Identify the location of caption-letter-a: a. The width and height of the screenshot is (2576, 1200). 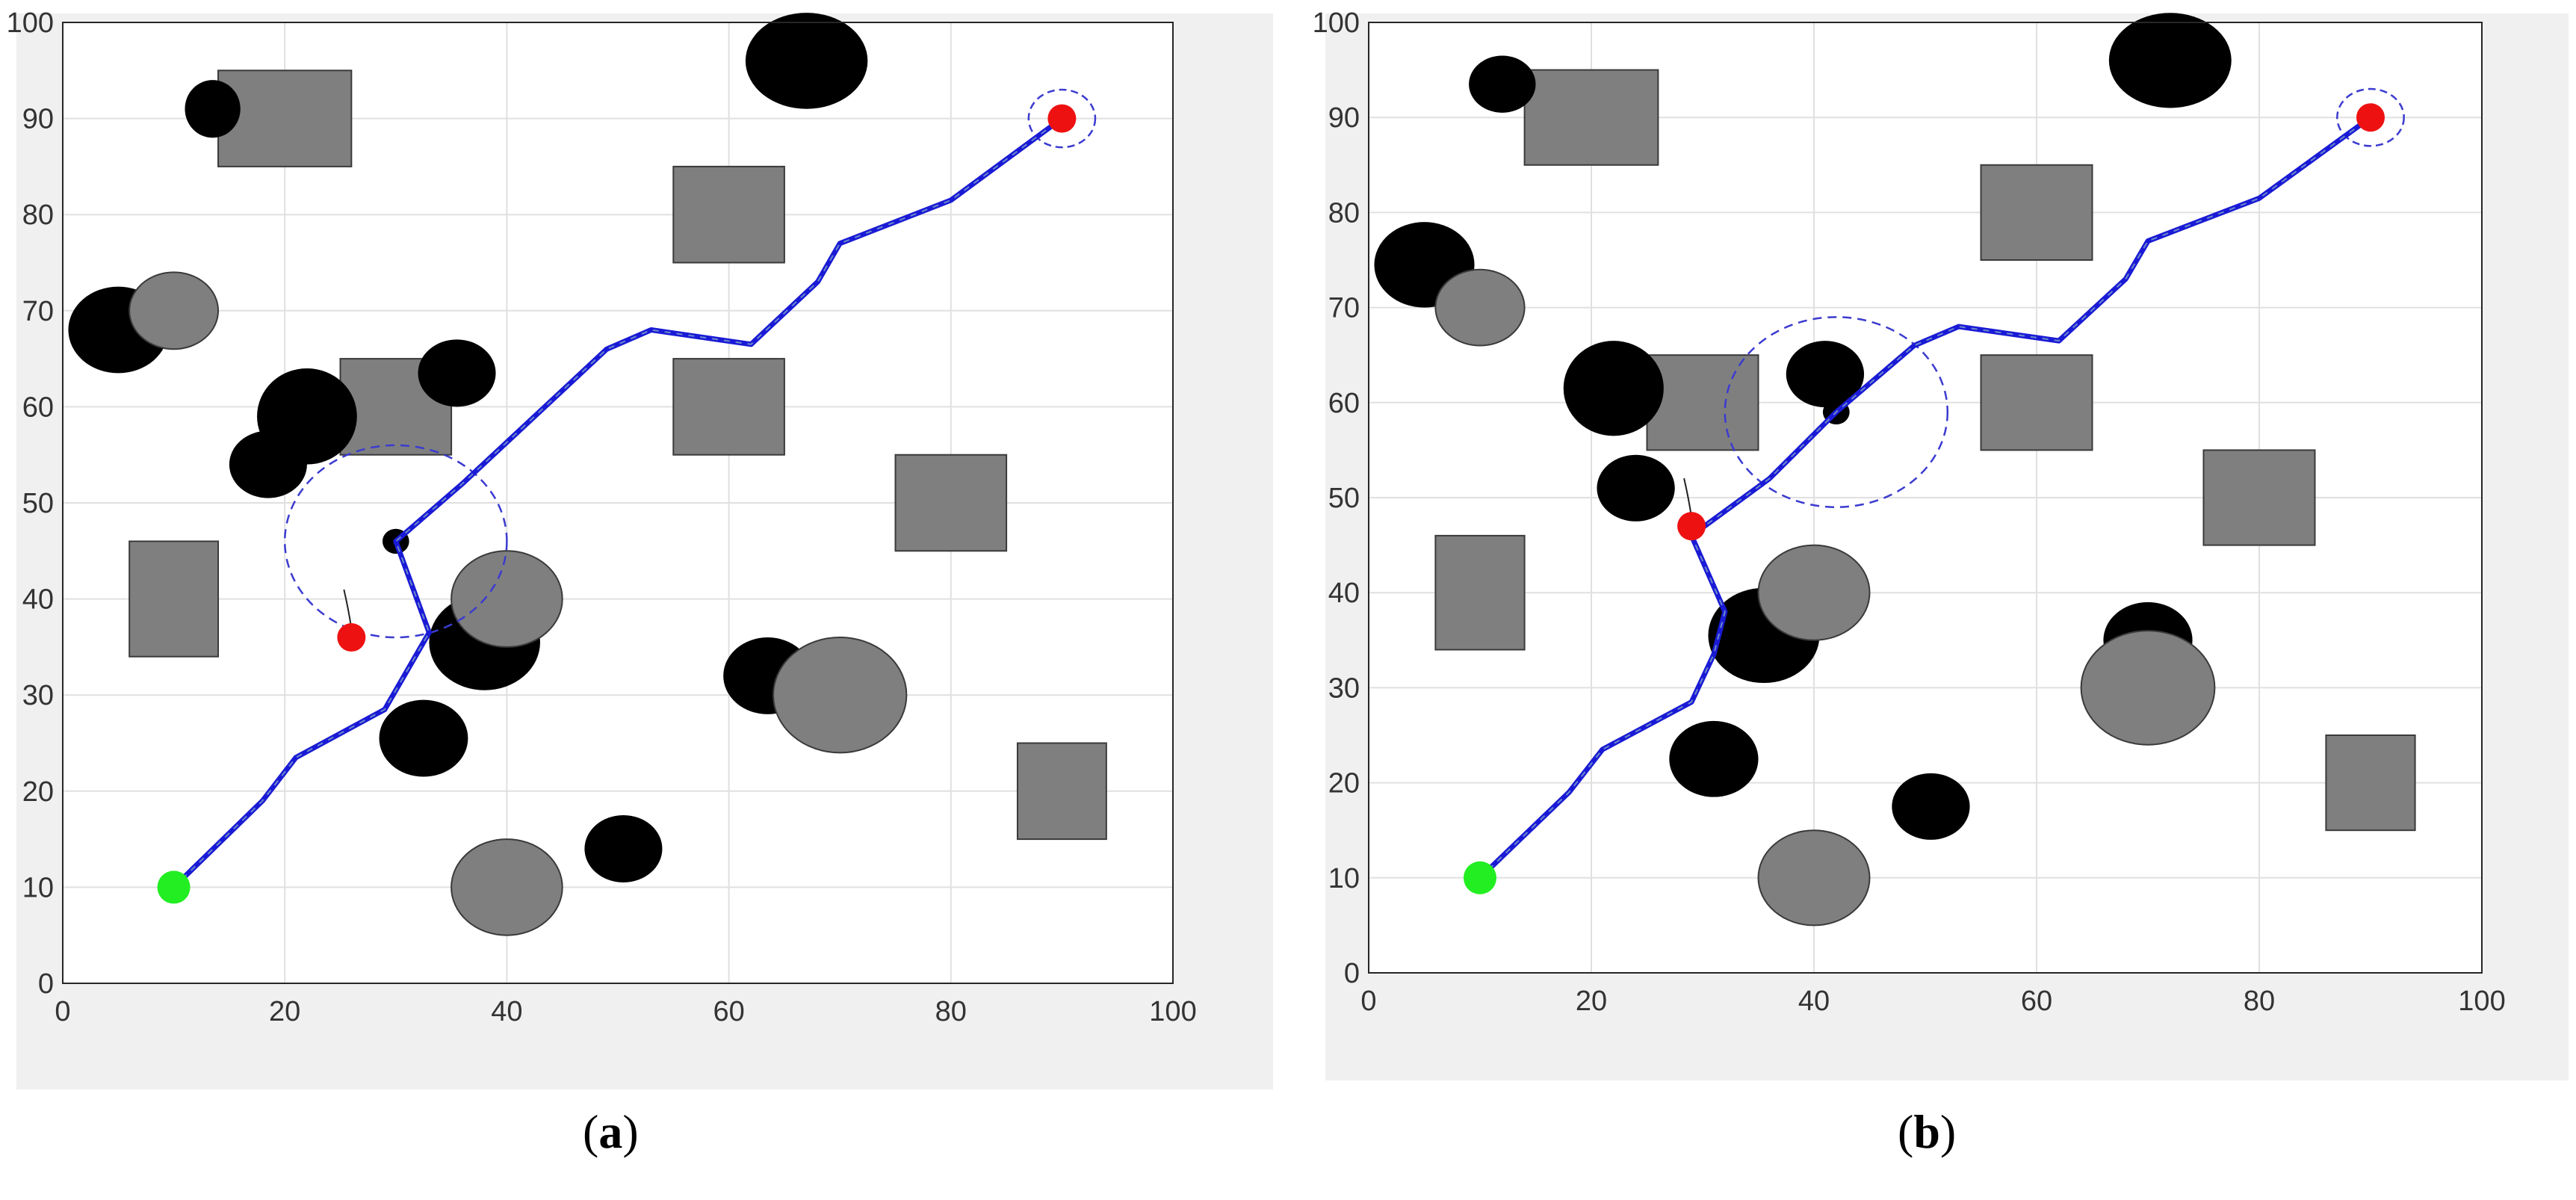
(610, 1131).